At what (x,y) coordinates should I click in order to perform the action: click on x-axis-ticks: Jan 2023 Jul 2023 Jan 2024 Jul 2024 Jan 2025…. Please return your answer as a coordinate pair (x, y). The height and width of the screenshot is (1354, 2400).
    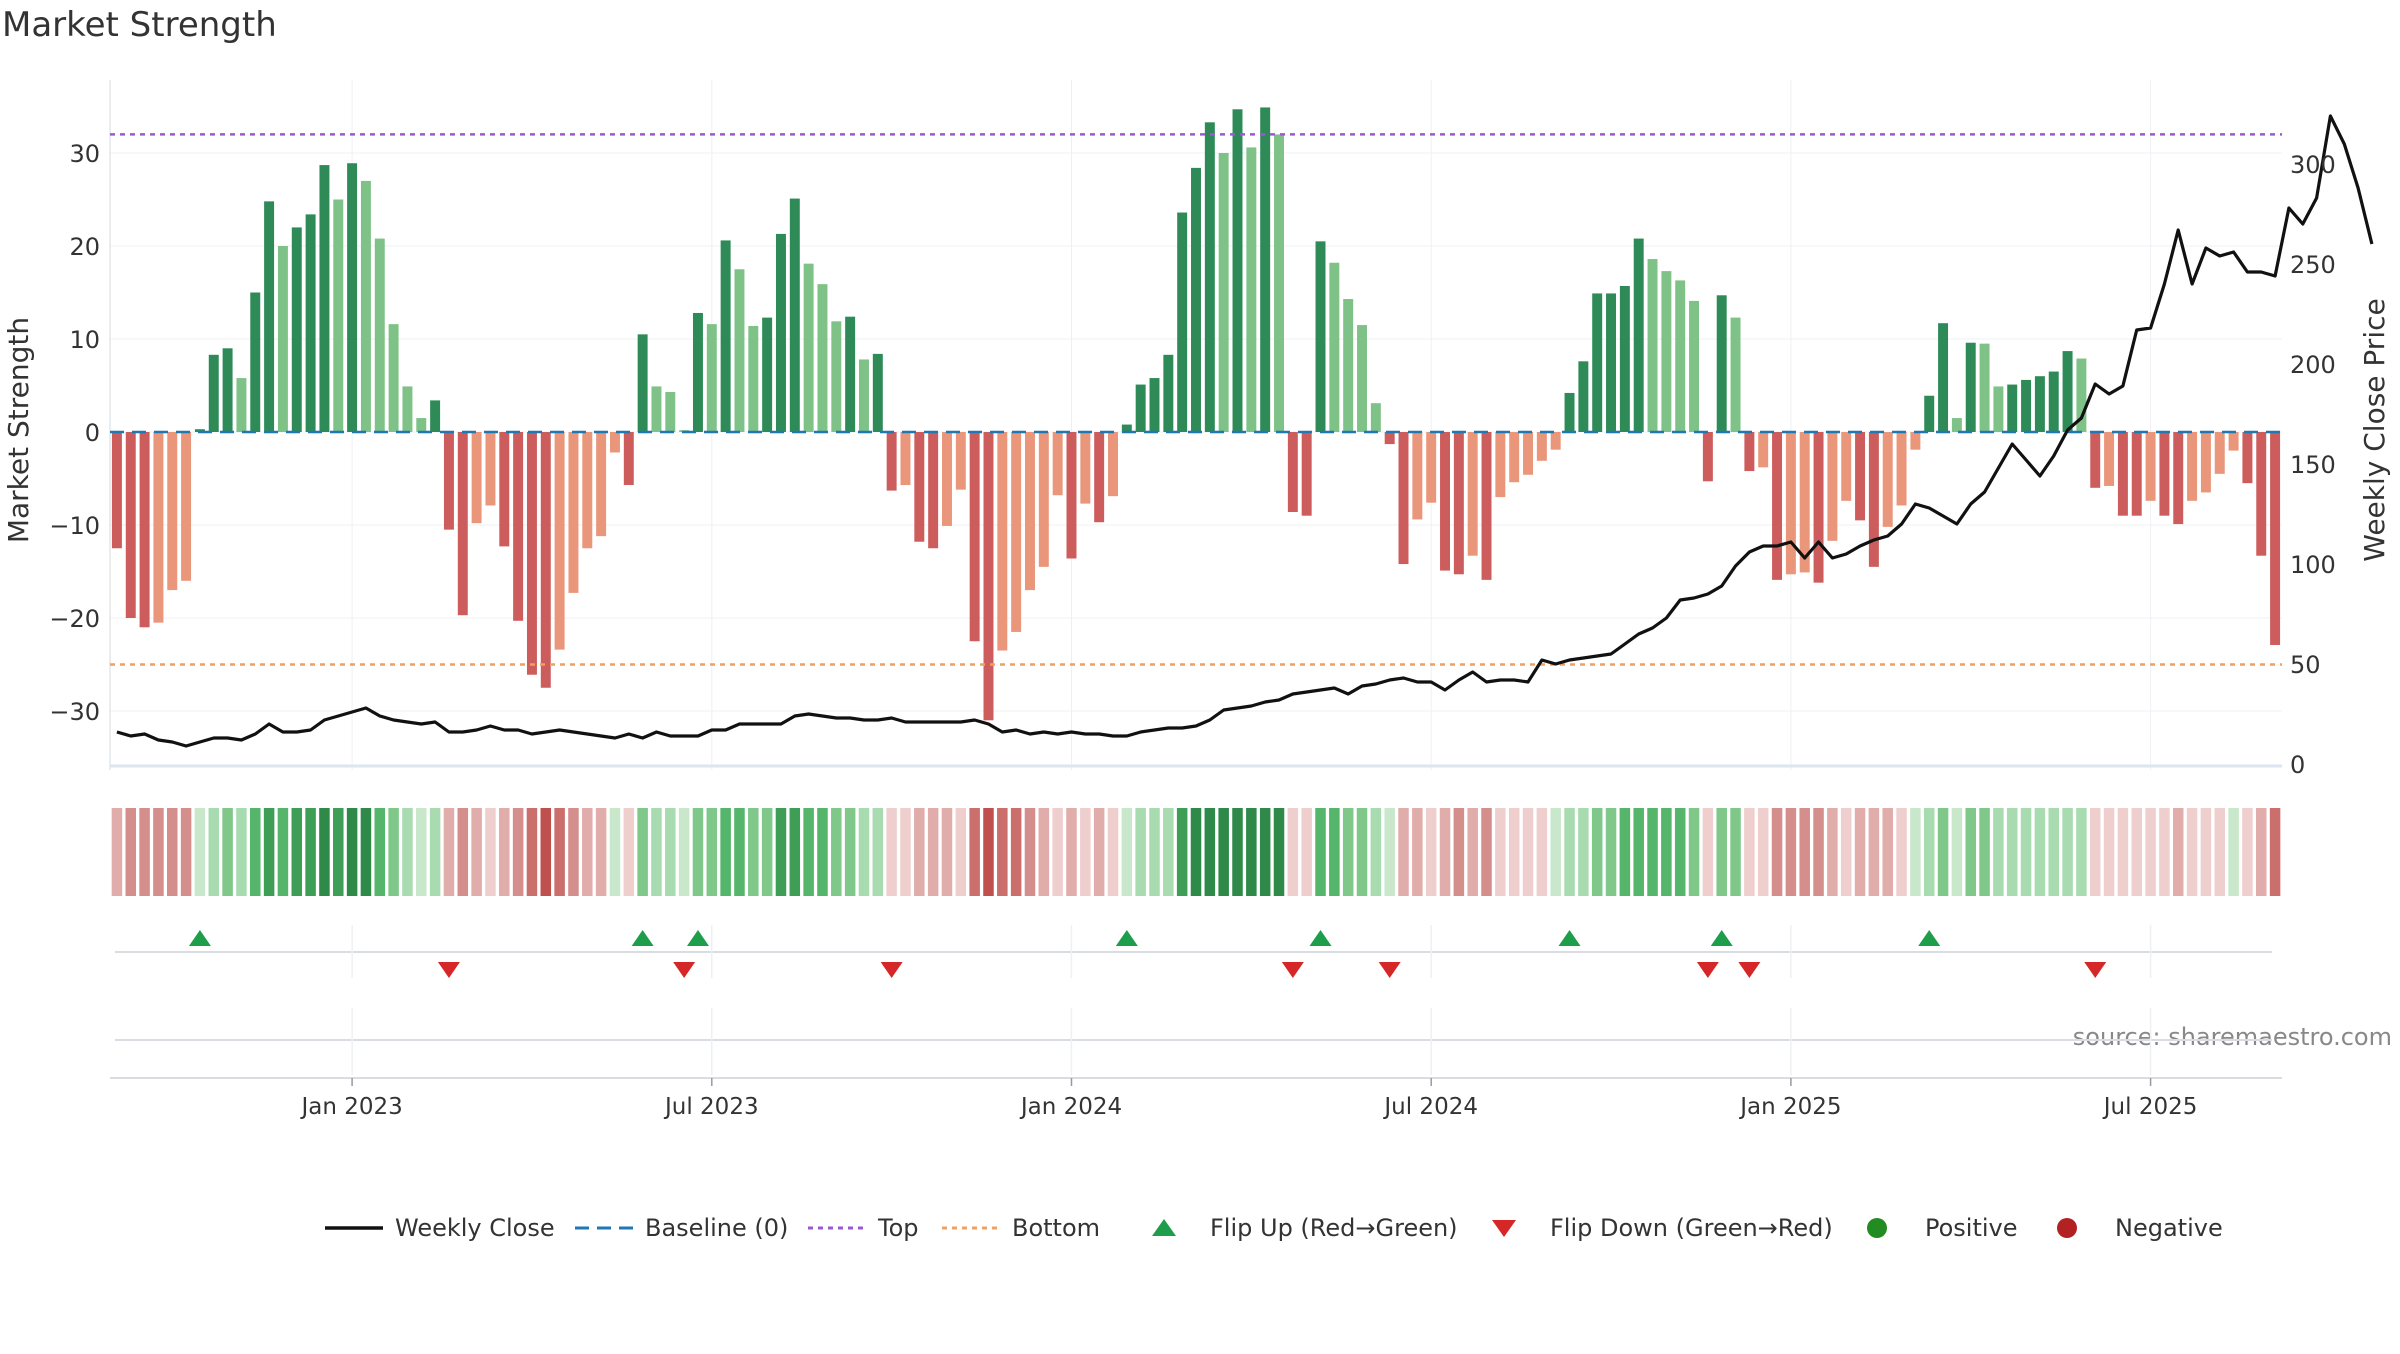
    Looking at the image, I should click on (1248, 1099).